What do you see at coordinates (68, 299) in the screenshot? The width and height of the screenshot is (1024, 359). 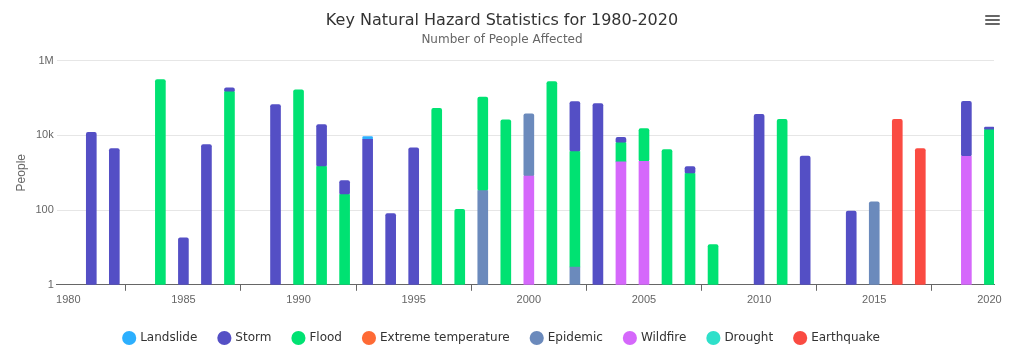 I see `x-tick-label: 1980` at bounding box center [68, 299].